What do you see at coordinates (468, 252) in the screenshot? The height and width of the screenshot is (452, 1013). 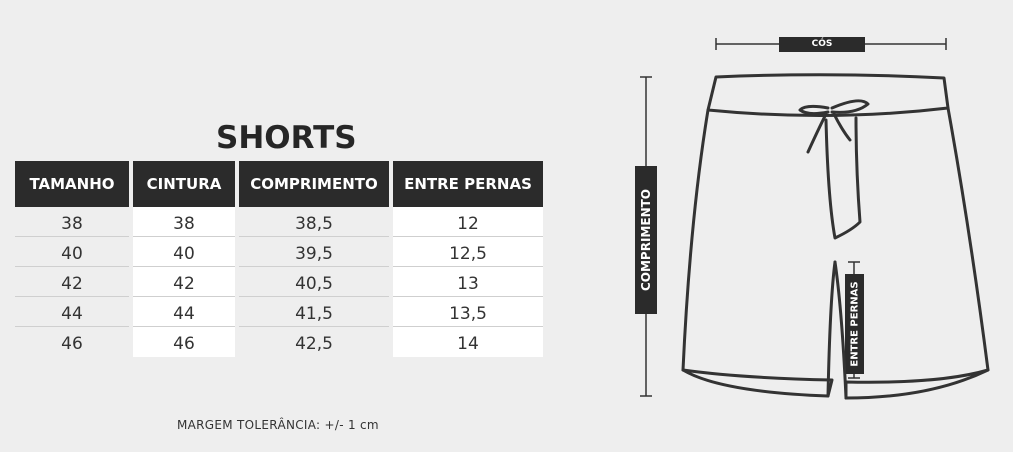 I see `table-cell: 12,5` at bounding box center [468, 252].